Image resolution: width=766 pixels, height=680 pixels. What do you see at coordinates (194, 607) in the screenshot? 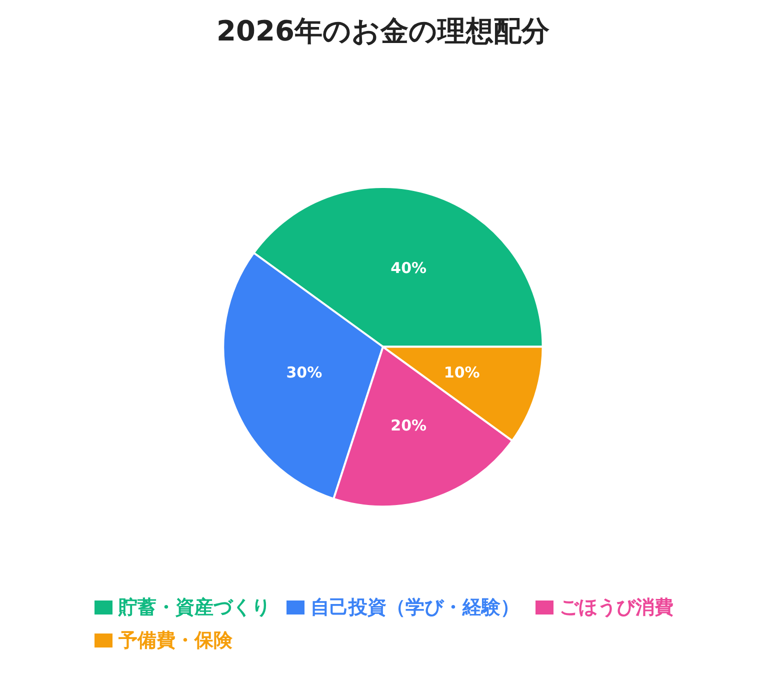
I see `legend-label: 貯蓄・資産づくり` at bounding box center [194, 607].